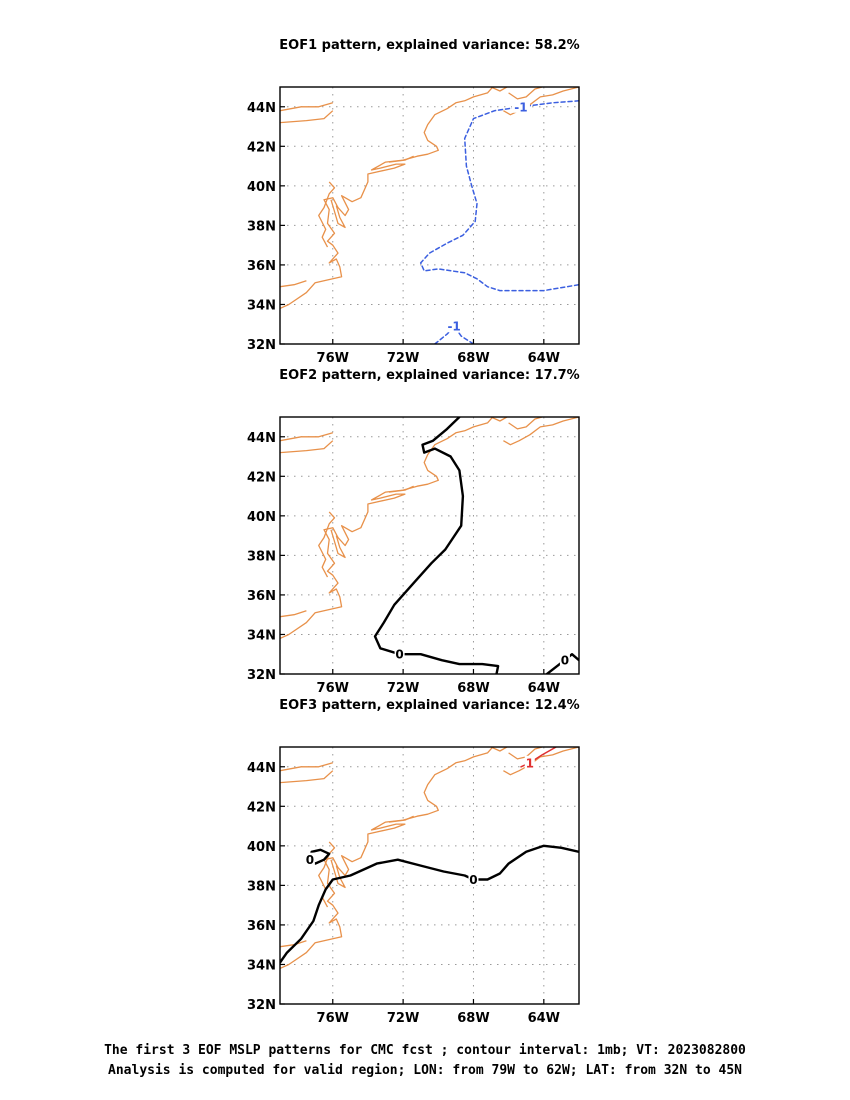 This screenshot has height=1100, width=850. I want to click on contour-label: 1, so click(530, 763).